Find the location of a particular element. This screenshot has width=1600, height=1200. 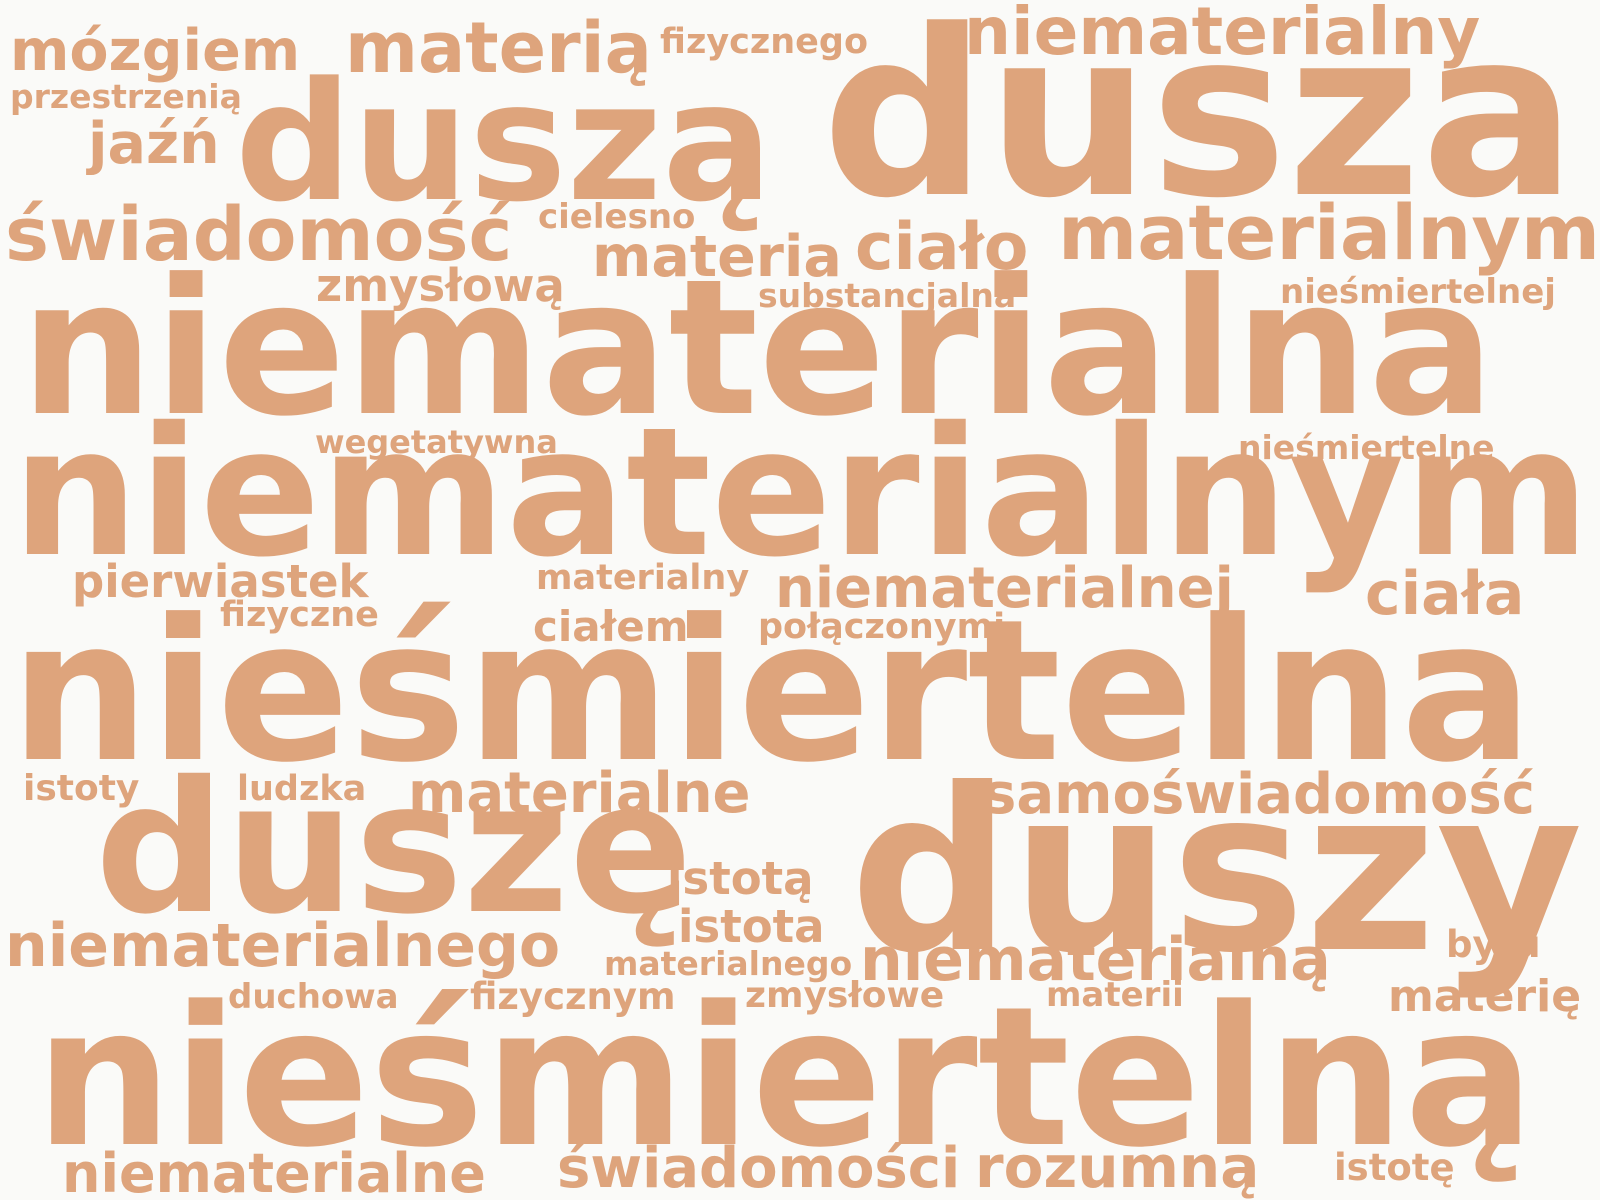

word-w29: istoty is located at coordinates (81, 788).